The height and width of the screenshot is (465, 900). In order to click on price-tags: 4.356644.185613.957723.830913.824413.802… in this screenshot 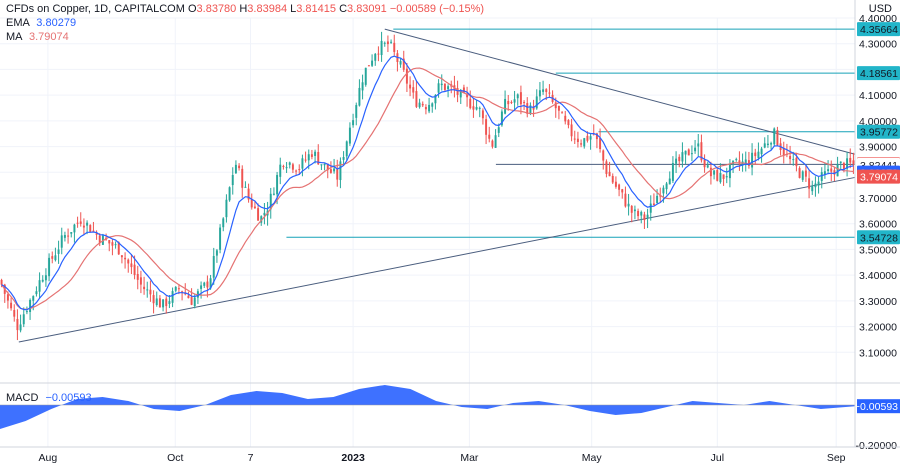, I will do `click(878, 133)`.